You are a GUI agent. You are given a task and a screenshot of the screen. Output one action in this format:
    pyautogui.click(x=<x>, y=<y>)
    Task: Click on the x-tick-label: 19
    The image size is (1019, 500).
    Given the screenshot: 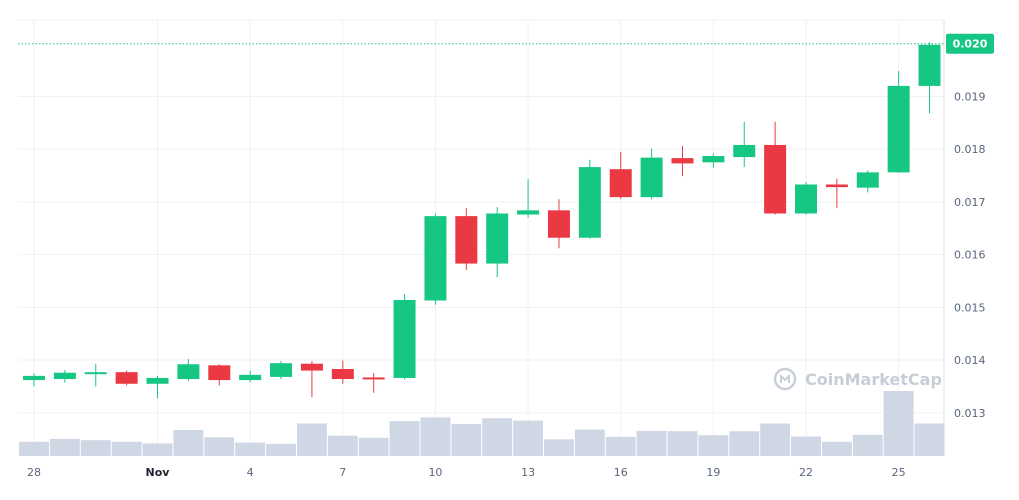 What is the action you would take?
    pyautogui.click(x=713, y=472)
    